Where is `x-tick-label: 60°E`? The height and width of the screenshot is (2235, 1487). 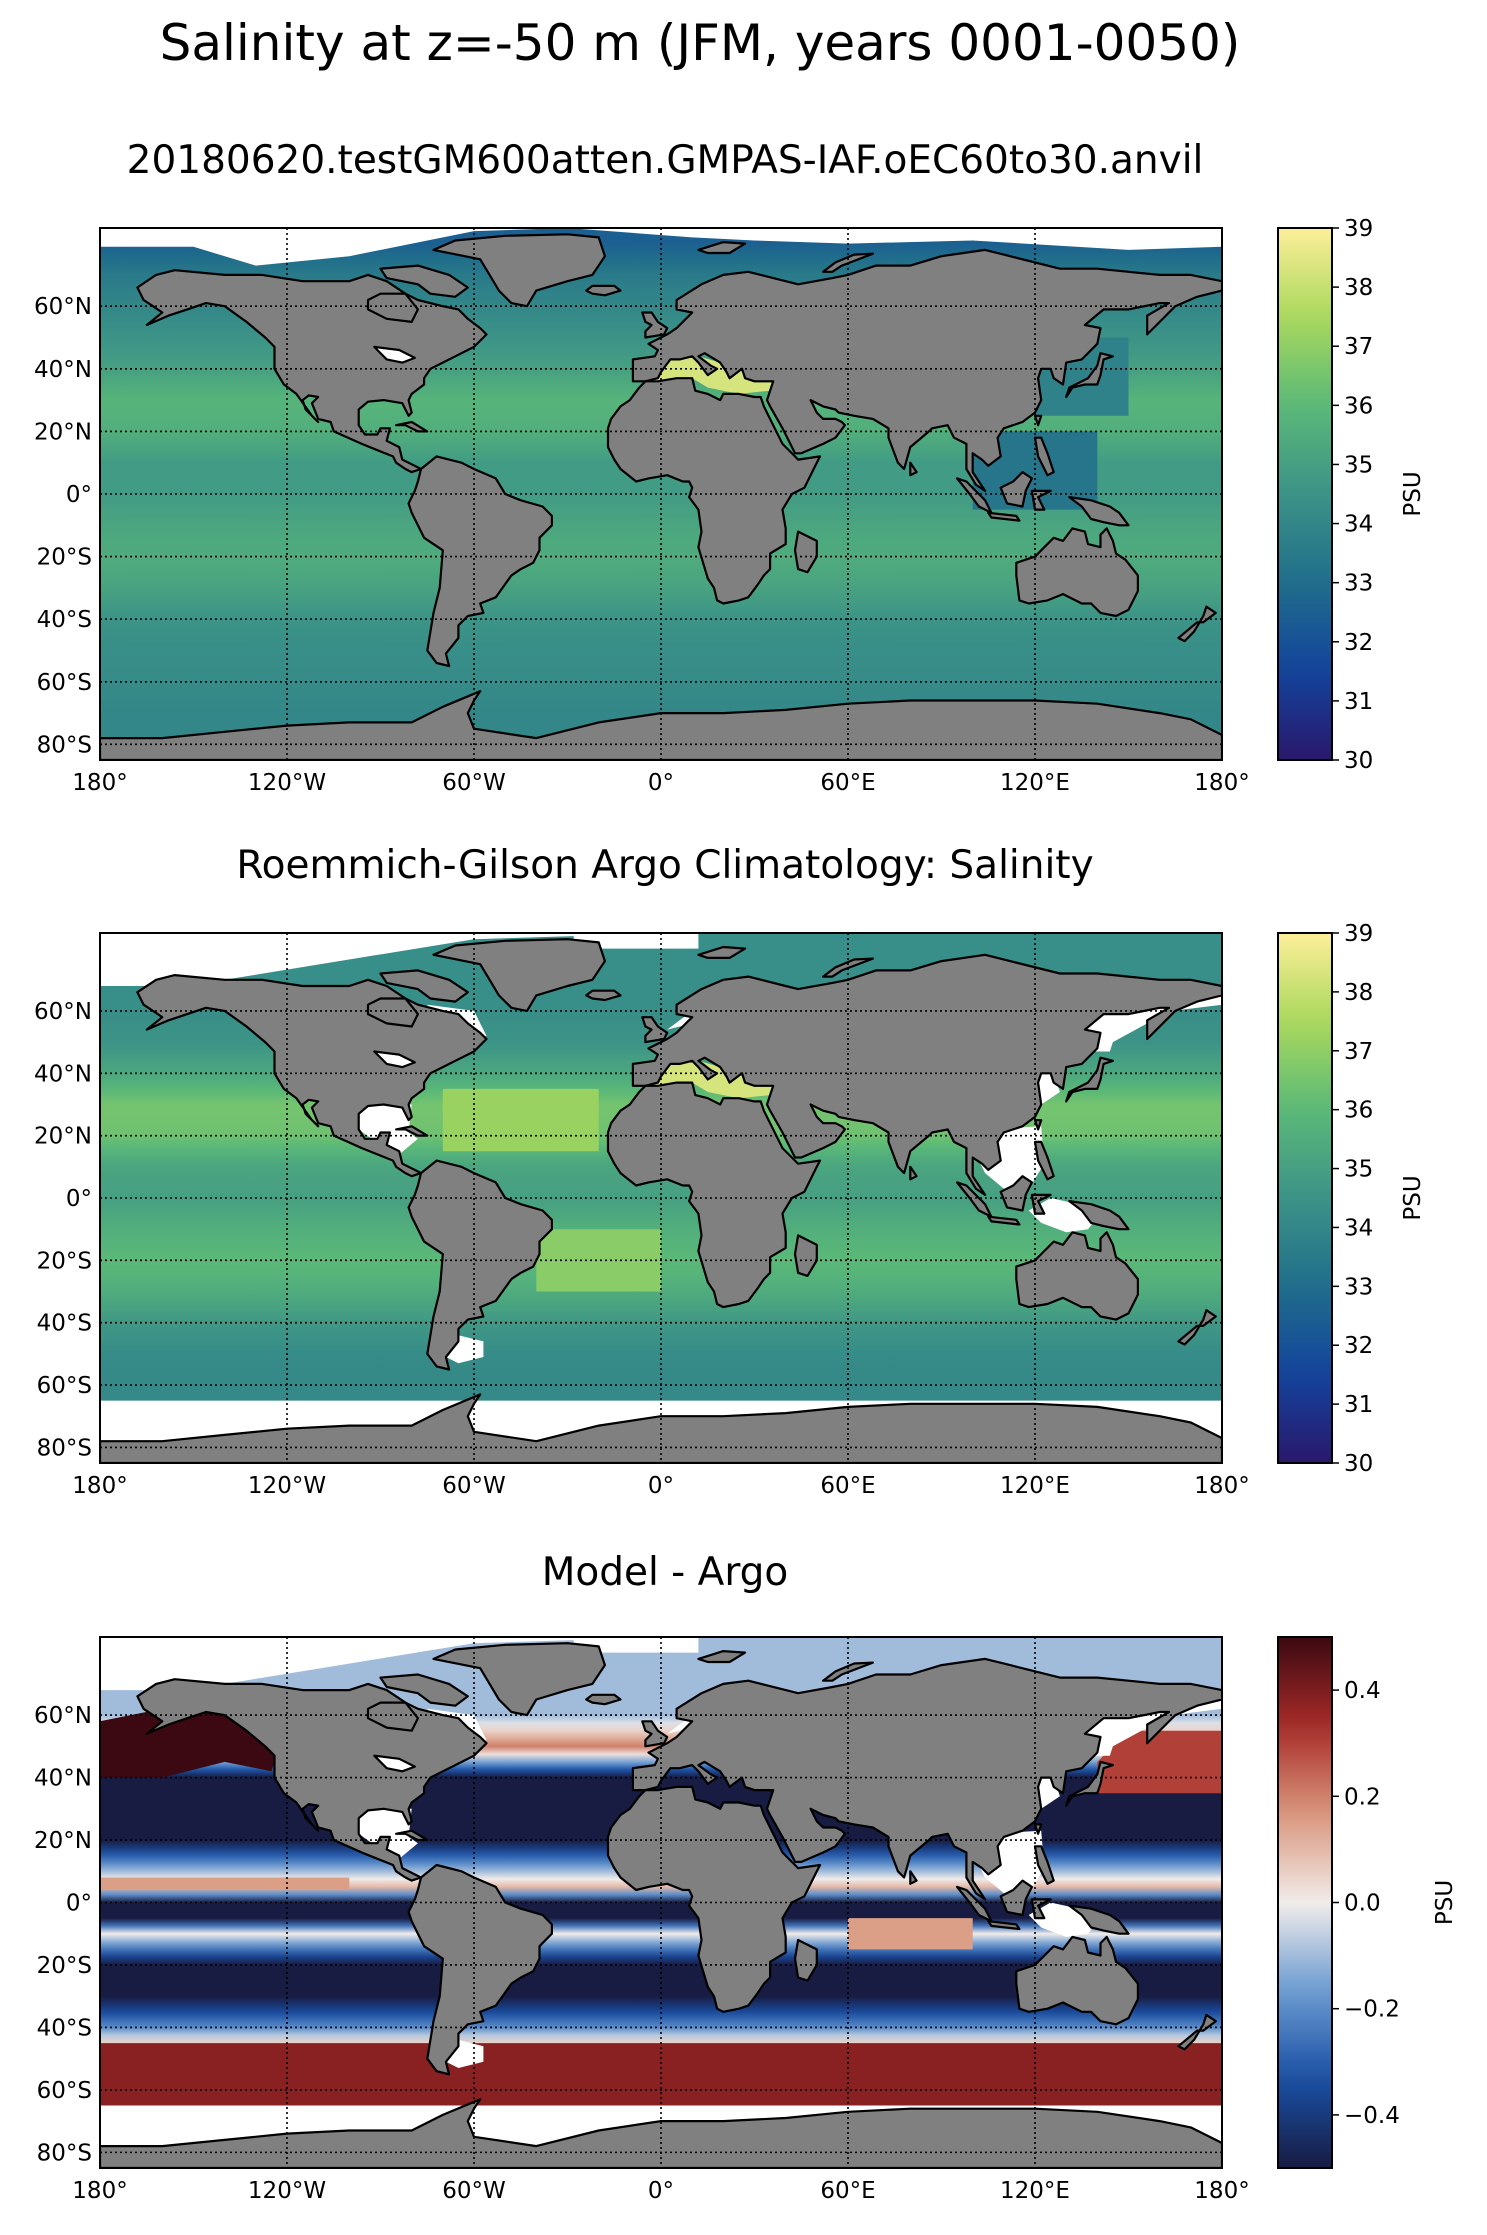 x-tick-label: 60°E is located at coordinates (847, 1486).